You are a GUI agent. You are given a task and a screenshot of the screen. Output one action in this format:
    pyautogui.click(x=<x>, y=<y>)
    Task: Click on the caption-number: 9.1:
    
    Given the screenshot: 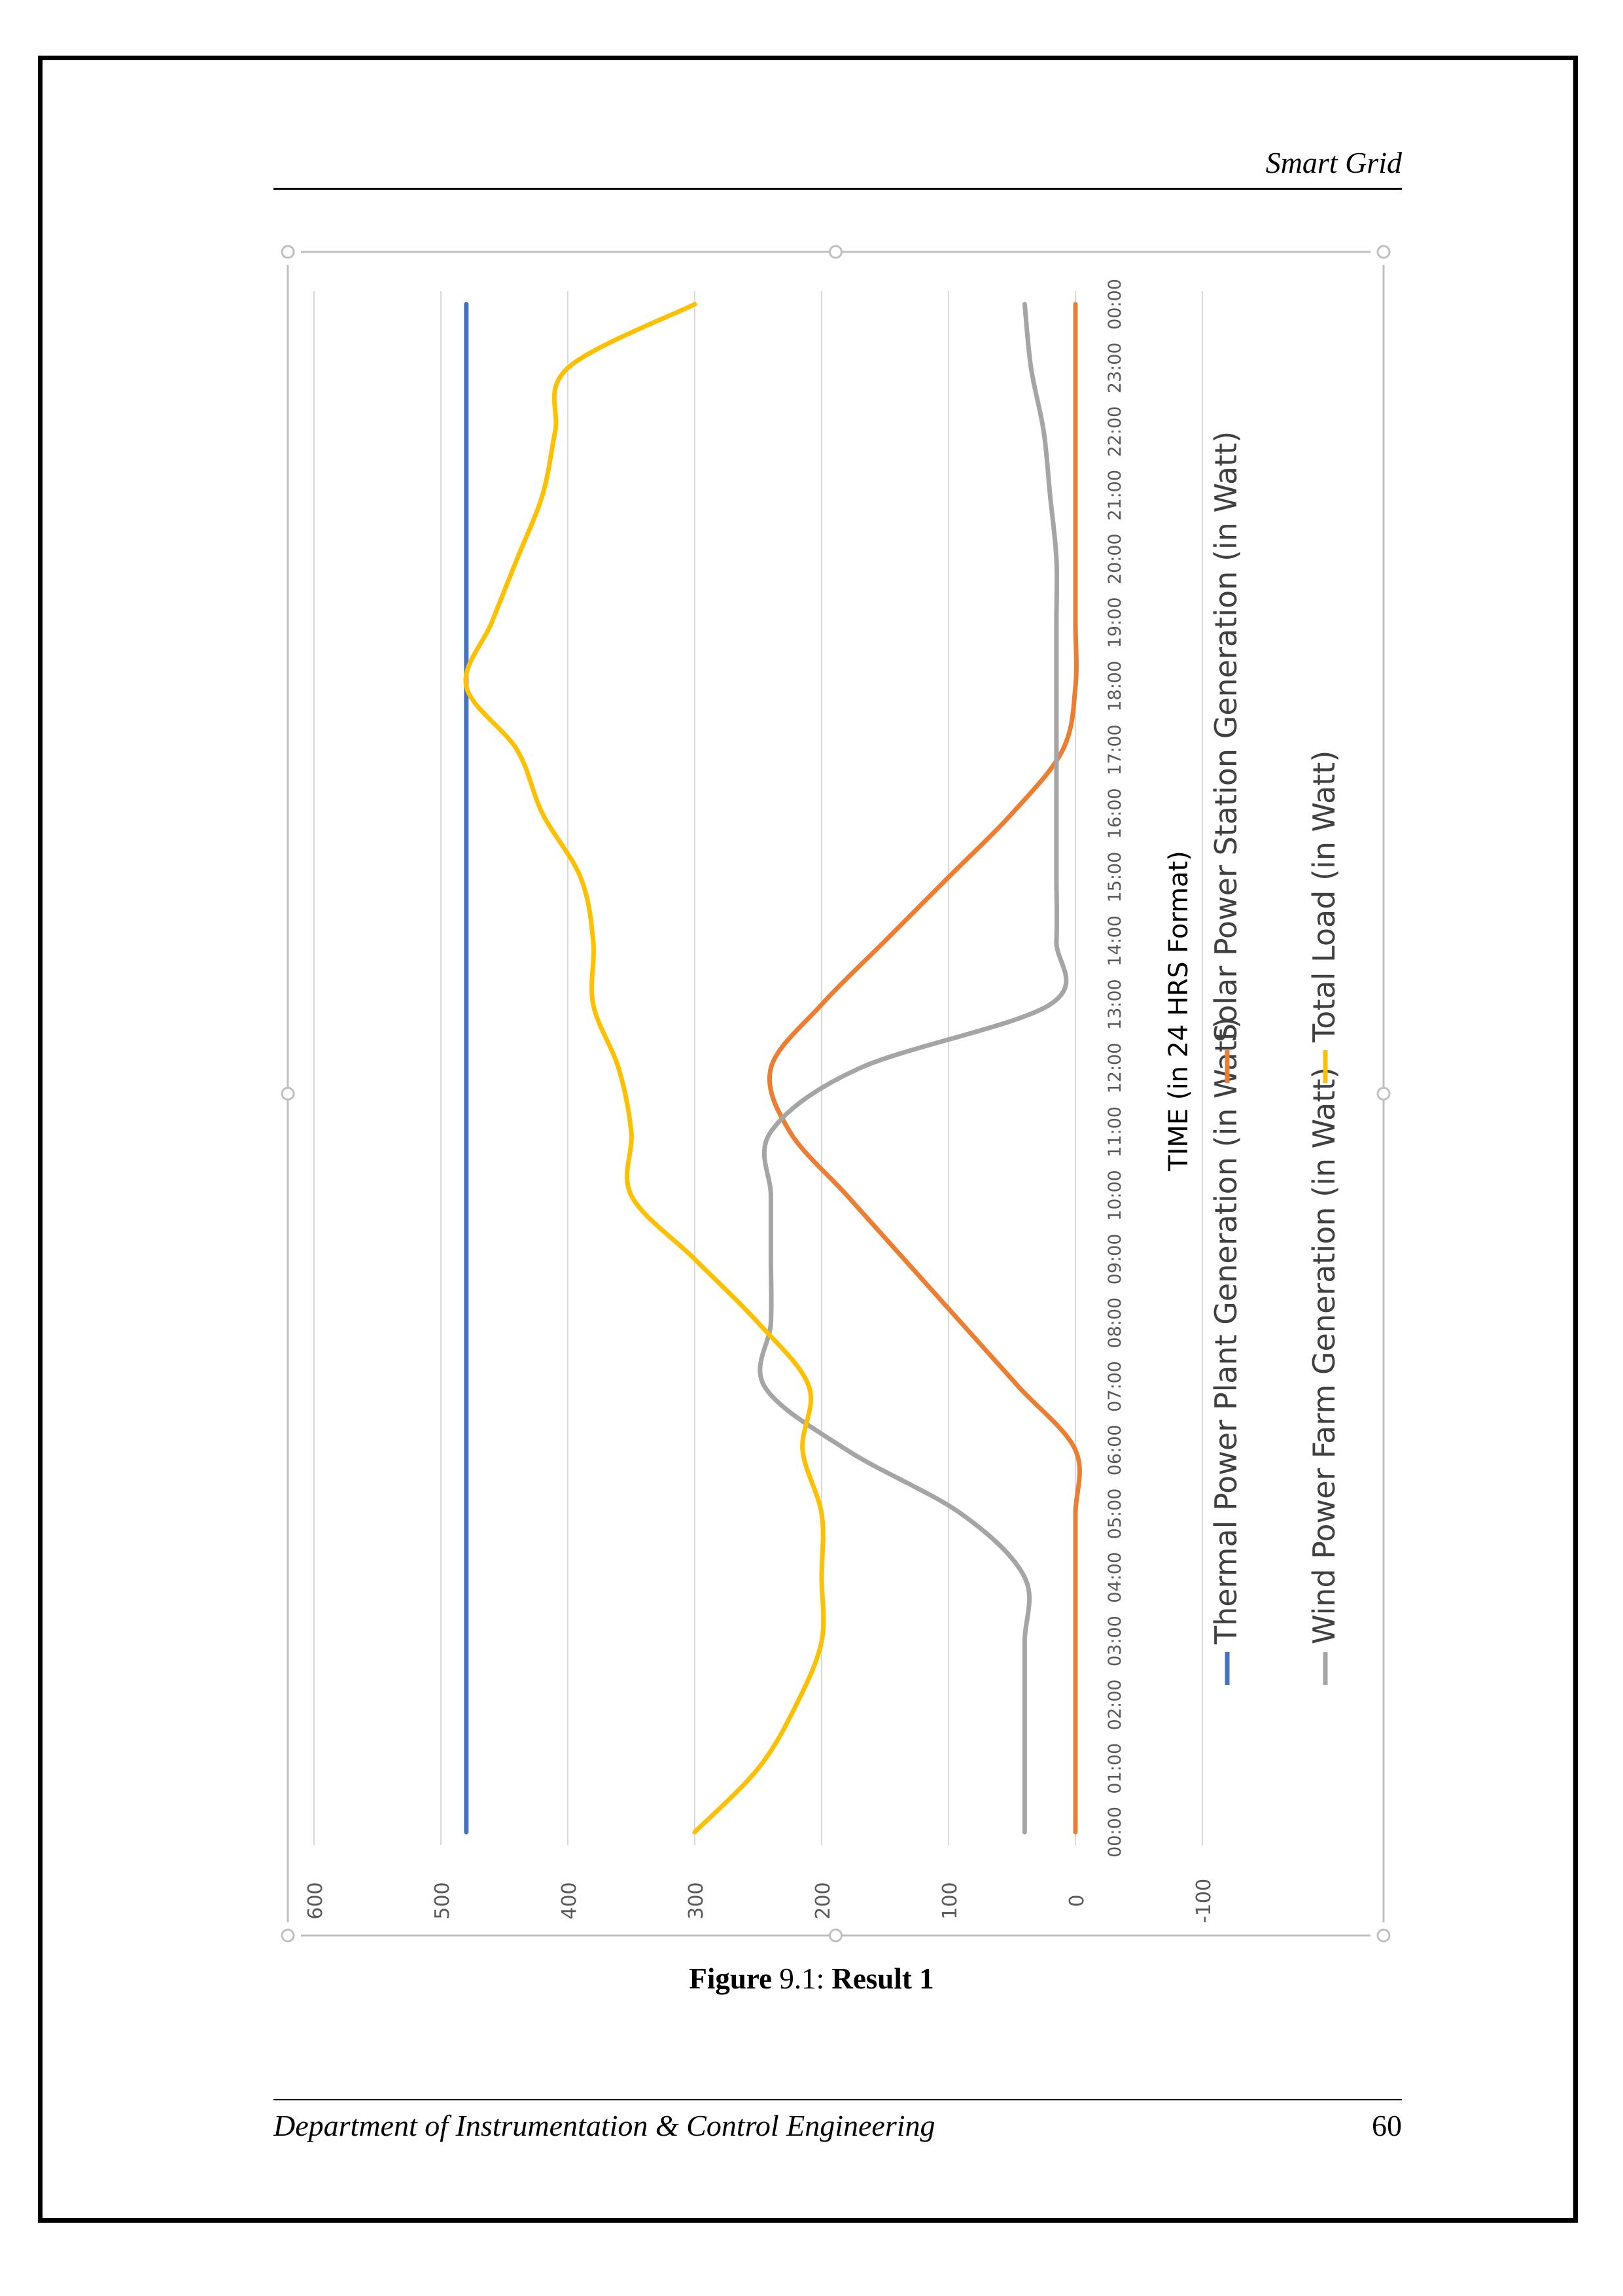 What is the action you would take?
    pyautogui.click(x=802, y=1978)
    